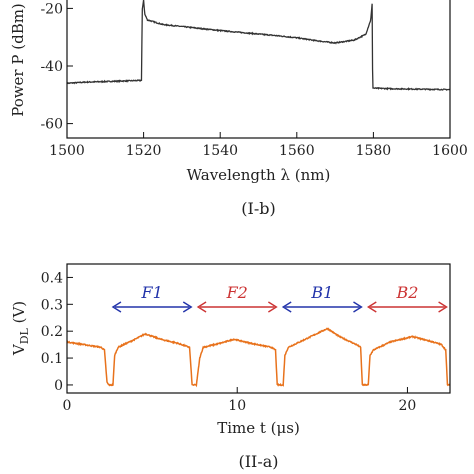  I want to click on panel1-y-axis-label: Power P (dBm), so click(18, 60).